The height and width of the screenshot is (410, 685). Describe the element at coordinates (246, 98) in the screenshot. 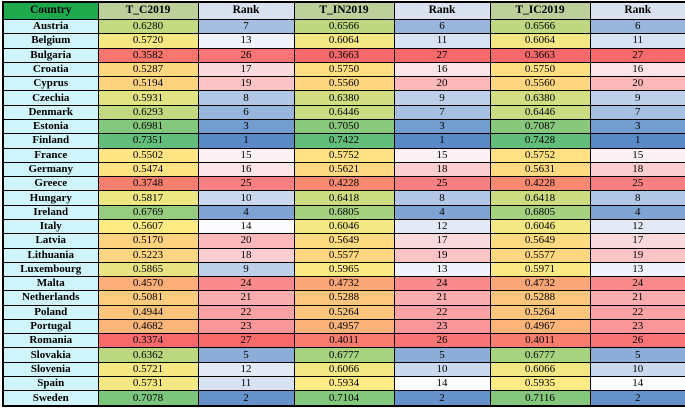

I see `tc_rank-cell: 8` at that location.